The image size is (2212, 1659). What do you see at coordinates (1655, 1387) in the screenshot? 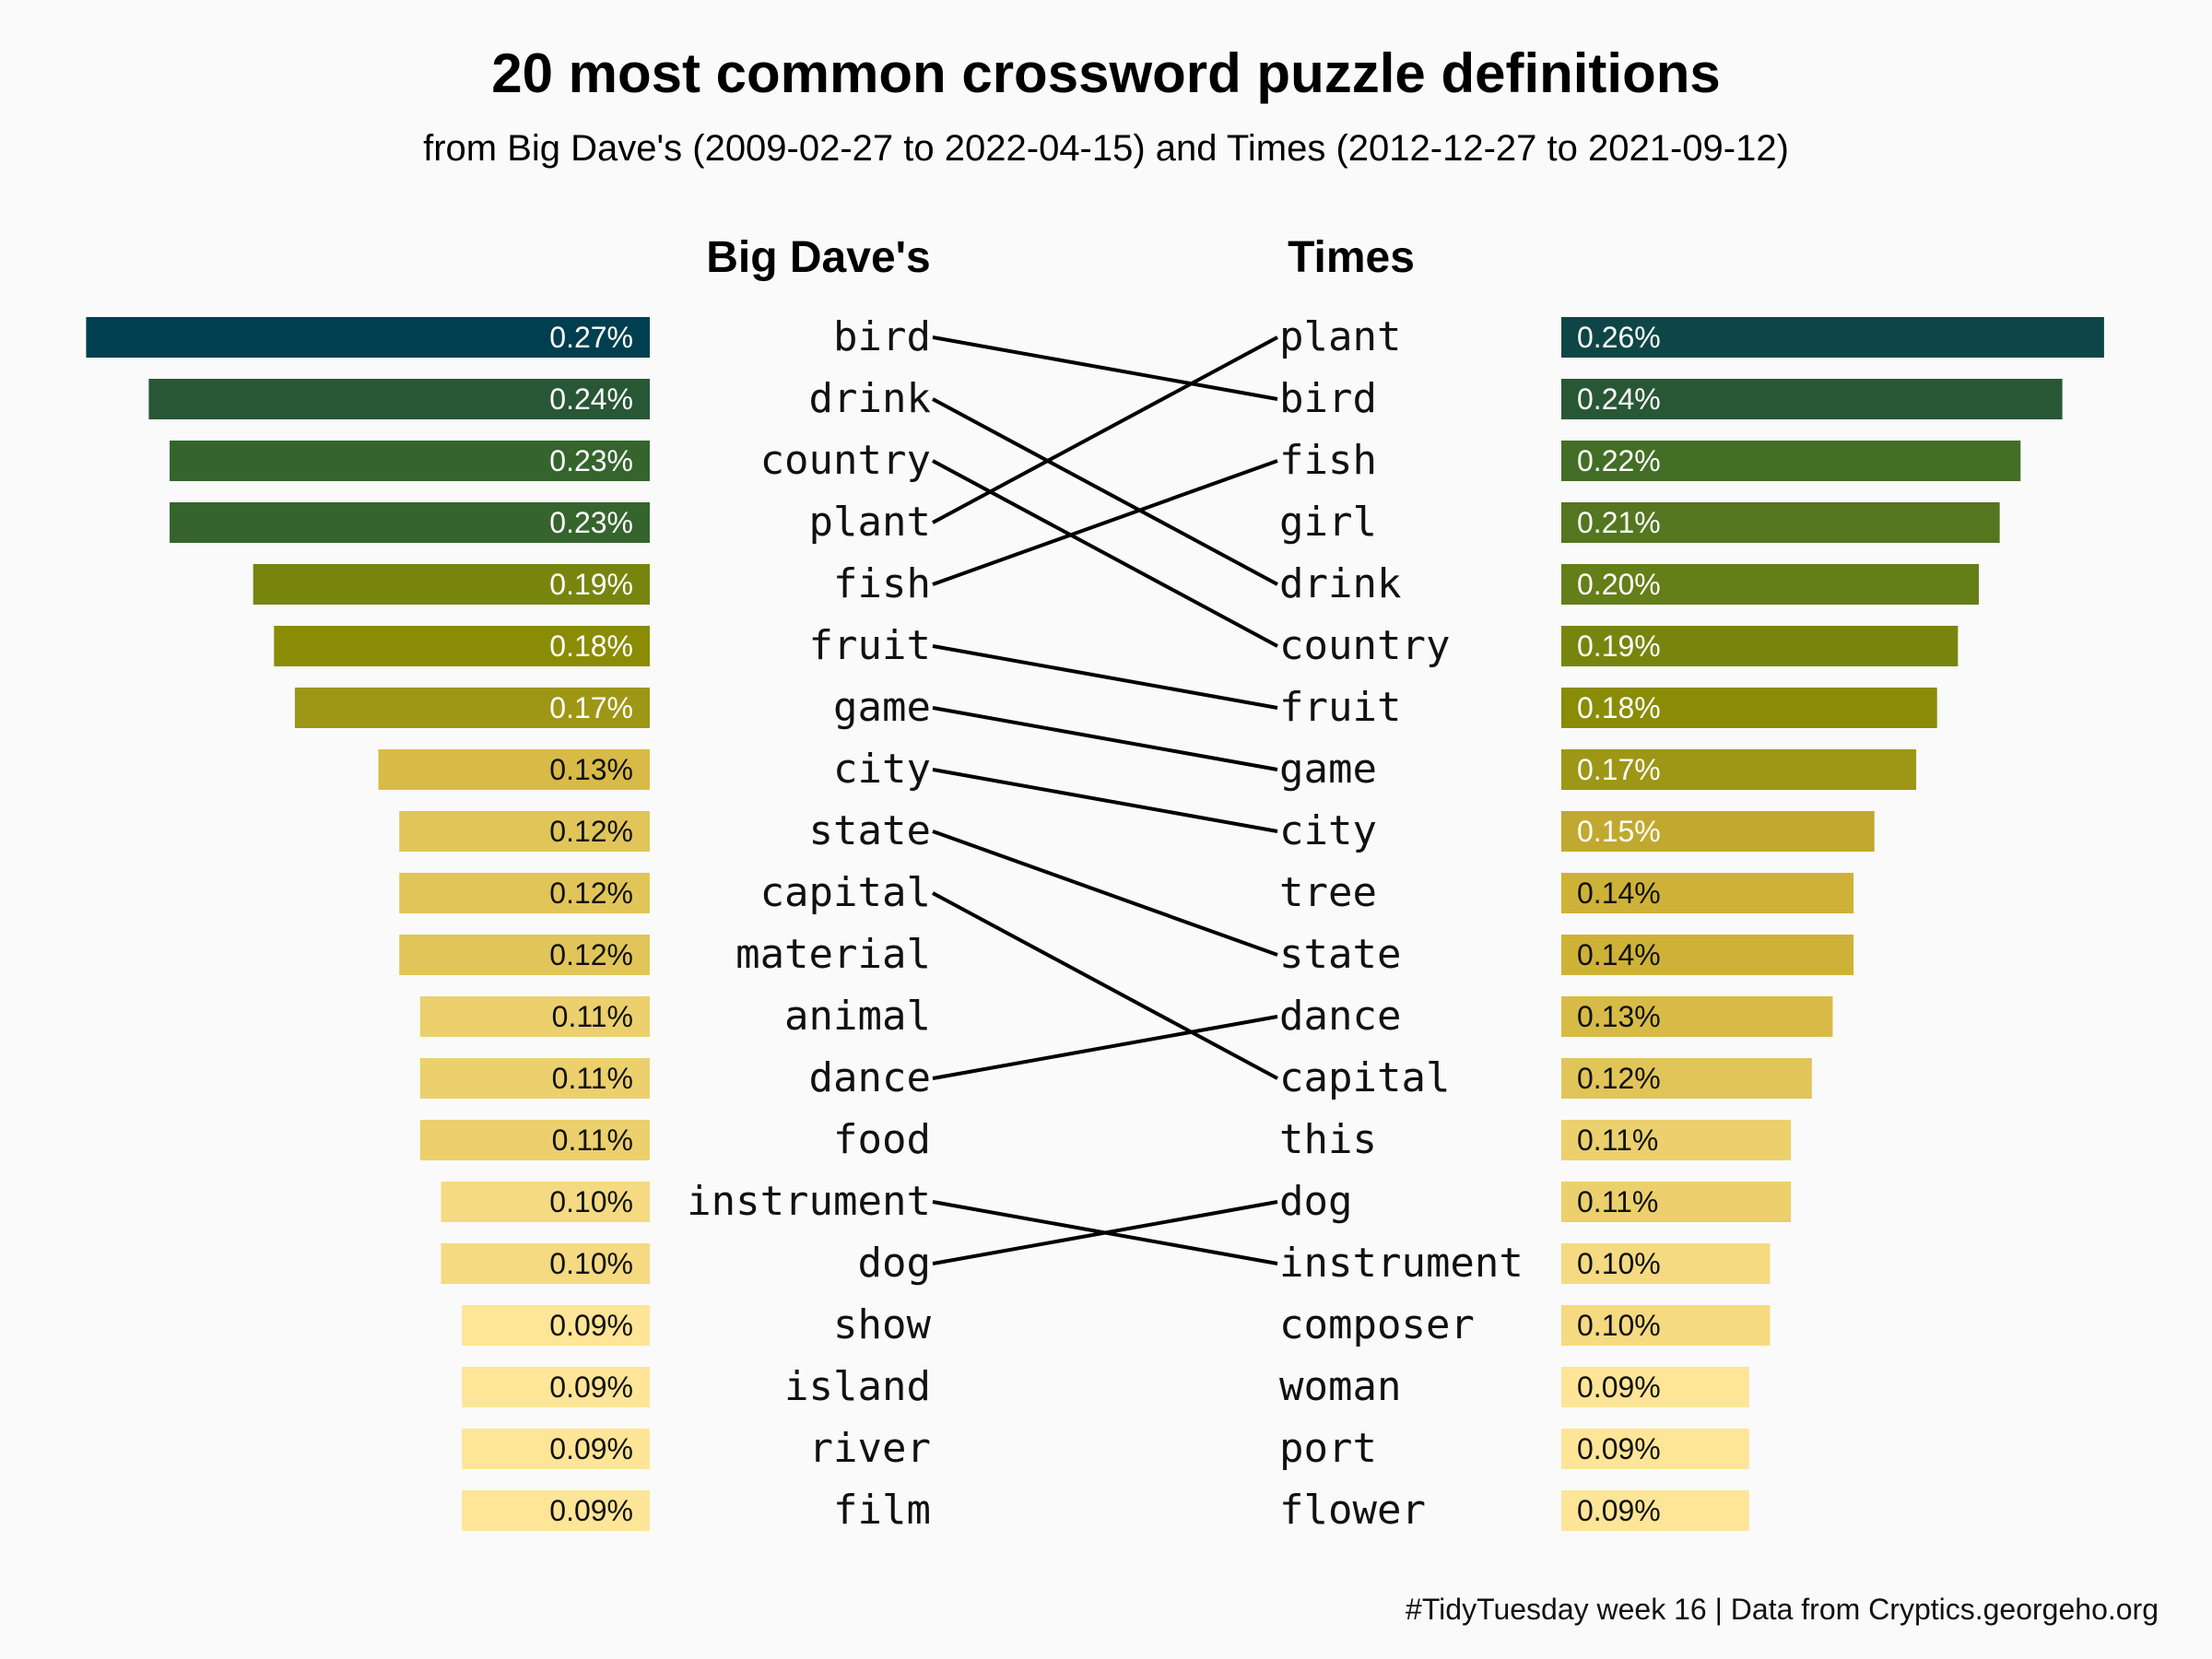
I see `right-bar-woman` at bounding box center [1655, 1387].